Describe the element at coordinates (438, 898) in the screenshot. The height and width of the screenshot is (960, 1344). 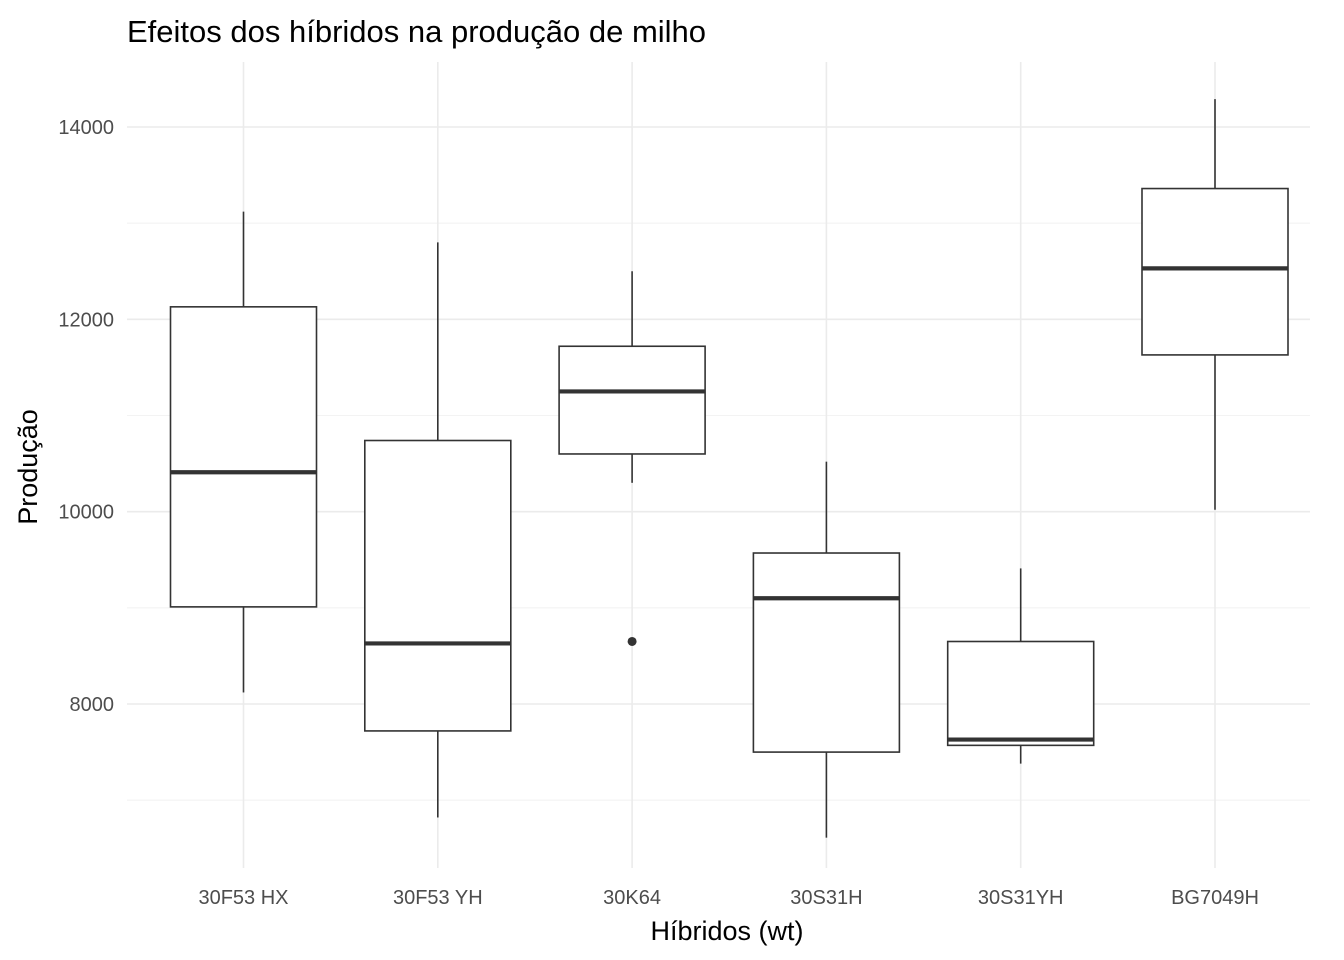
I see `x-tick-label: 30F53 YH` at that location.